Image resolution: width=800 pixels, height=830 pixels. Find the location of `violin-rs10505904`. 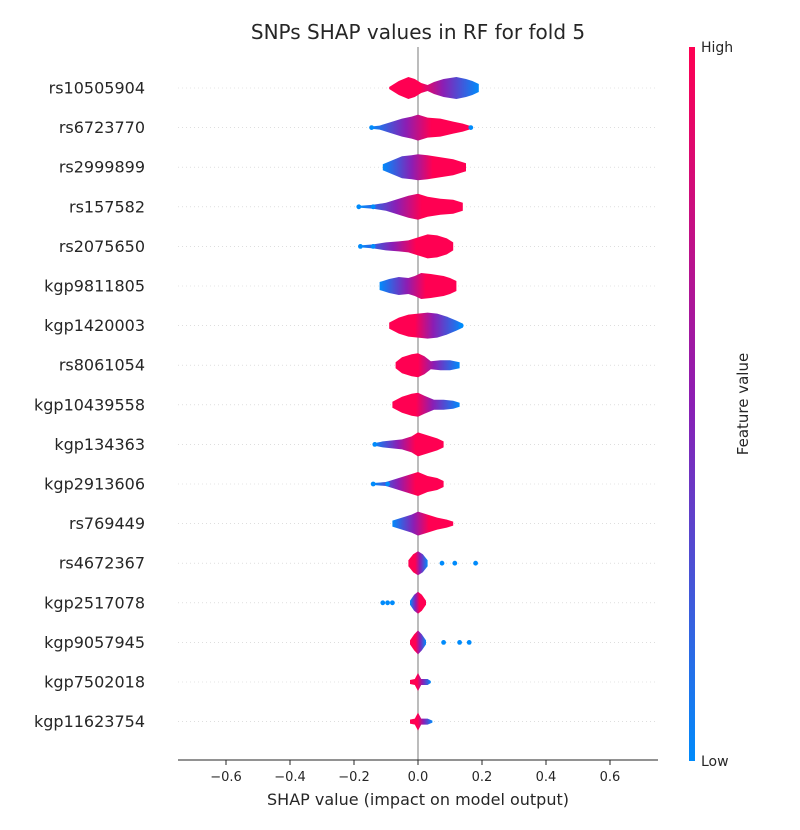

violin-rs10505904 is located at coordinates (434, 88).